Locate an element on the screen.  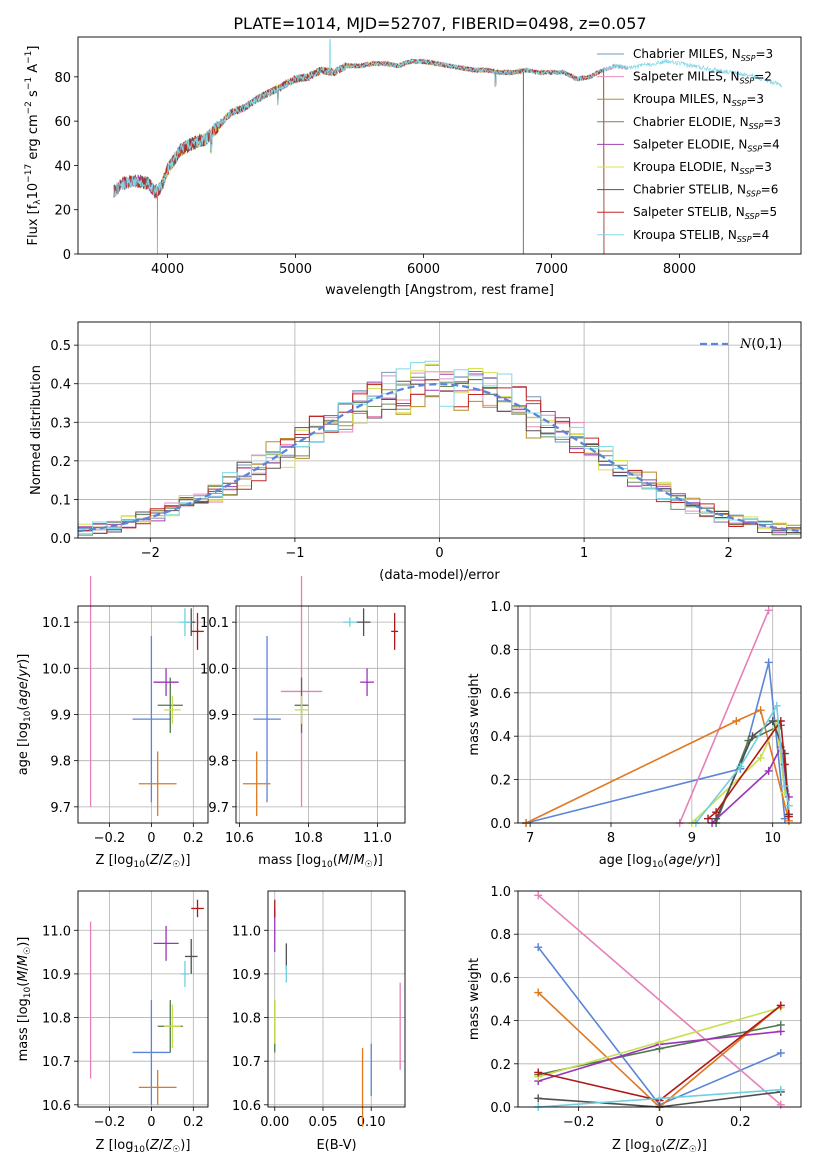
x-tick-label: 11.0 is located at coordinates (377, 838).